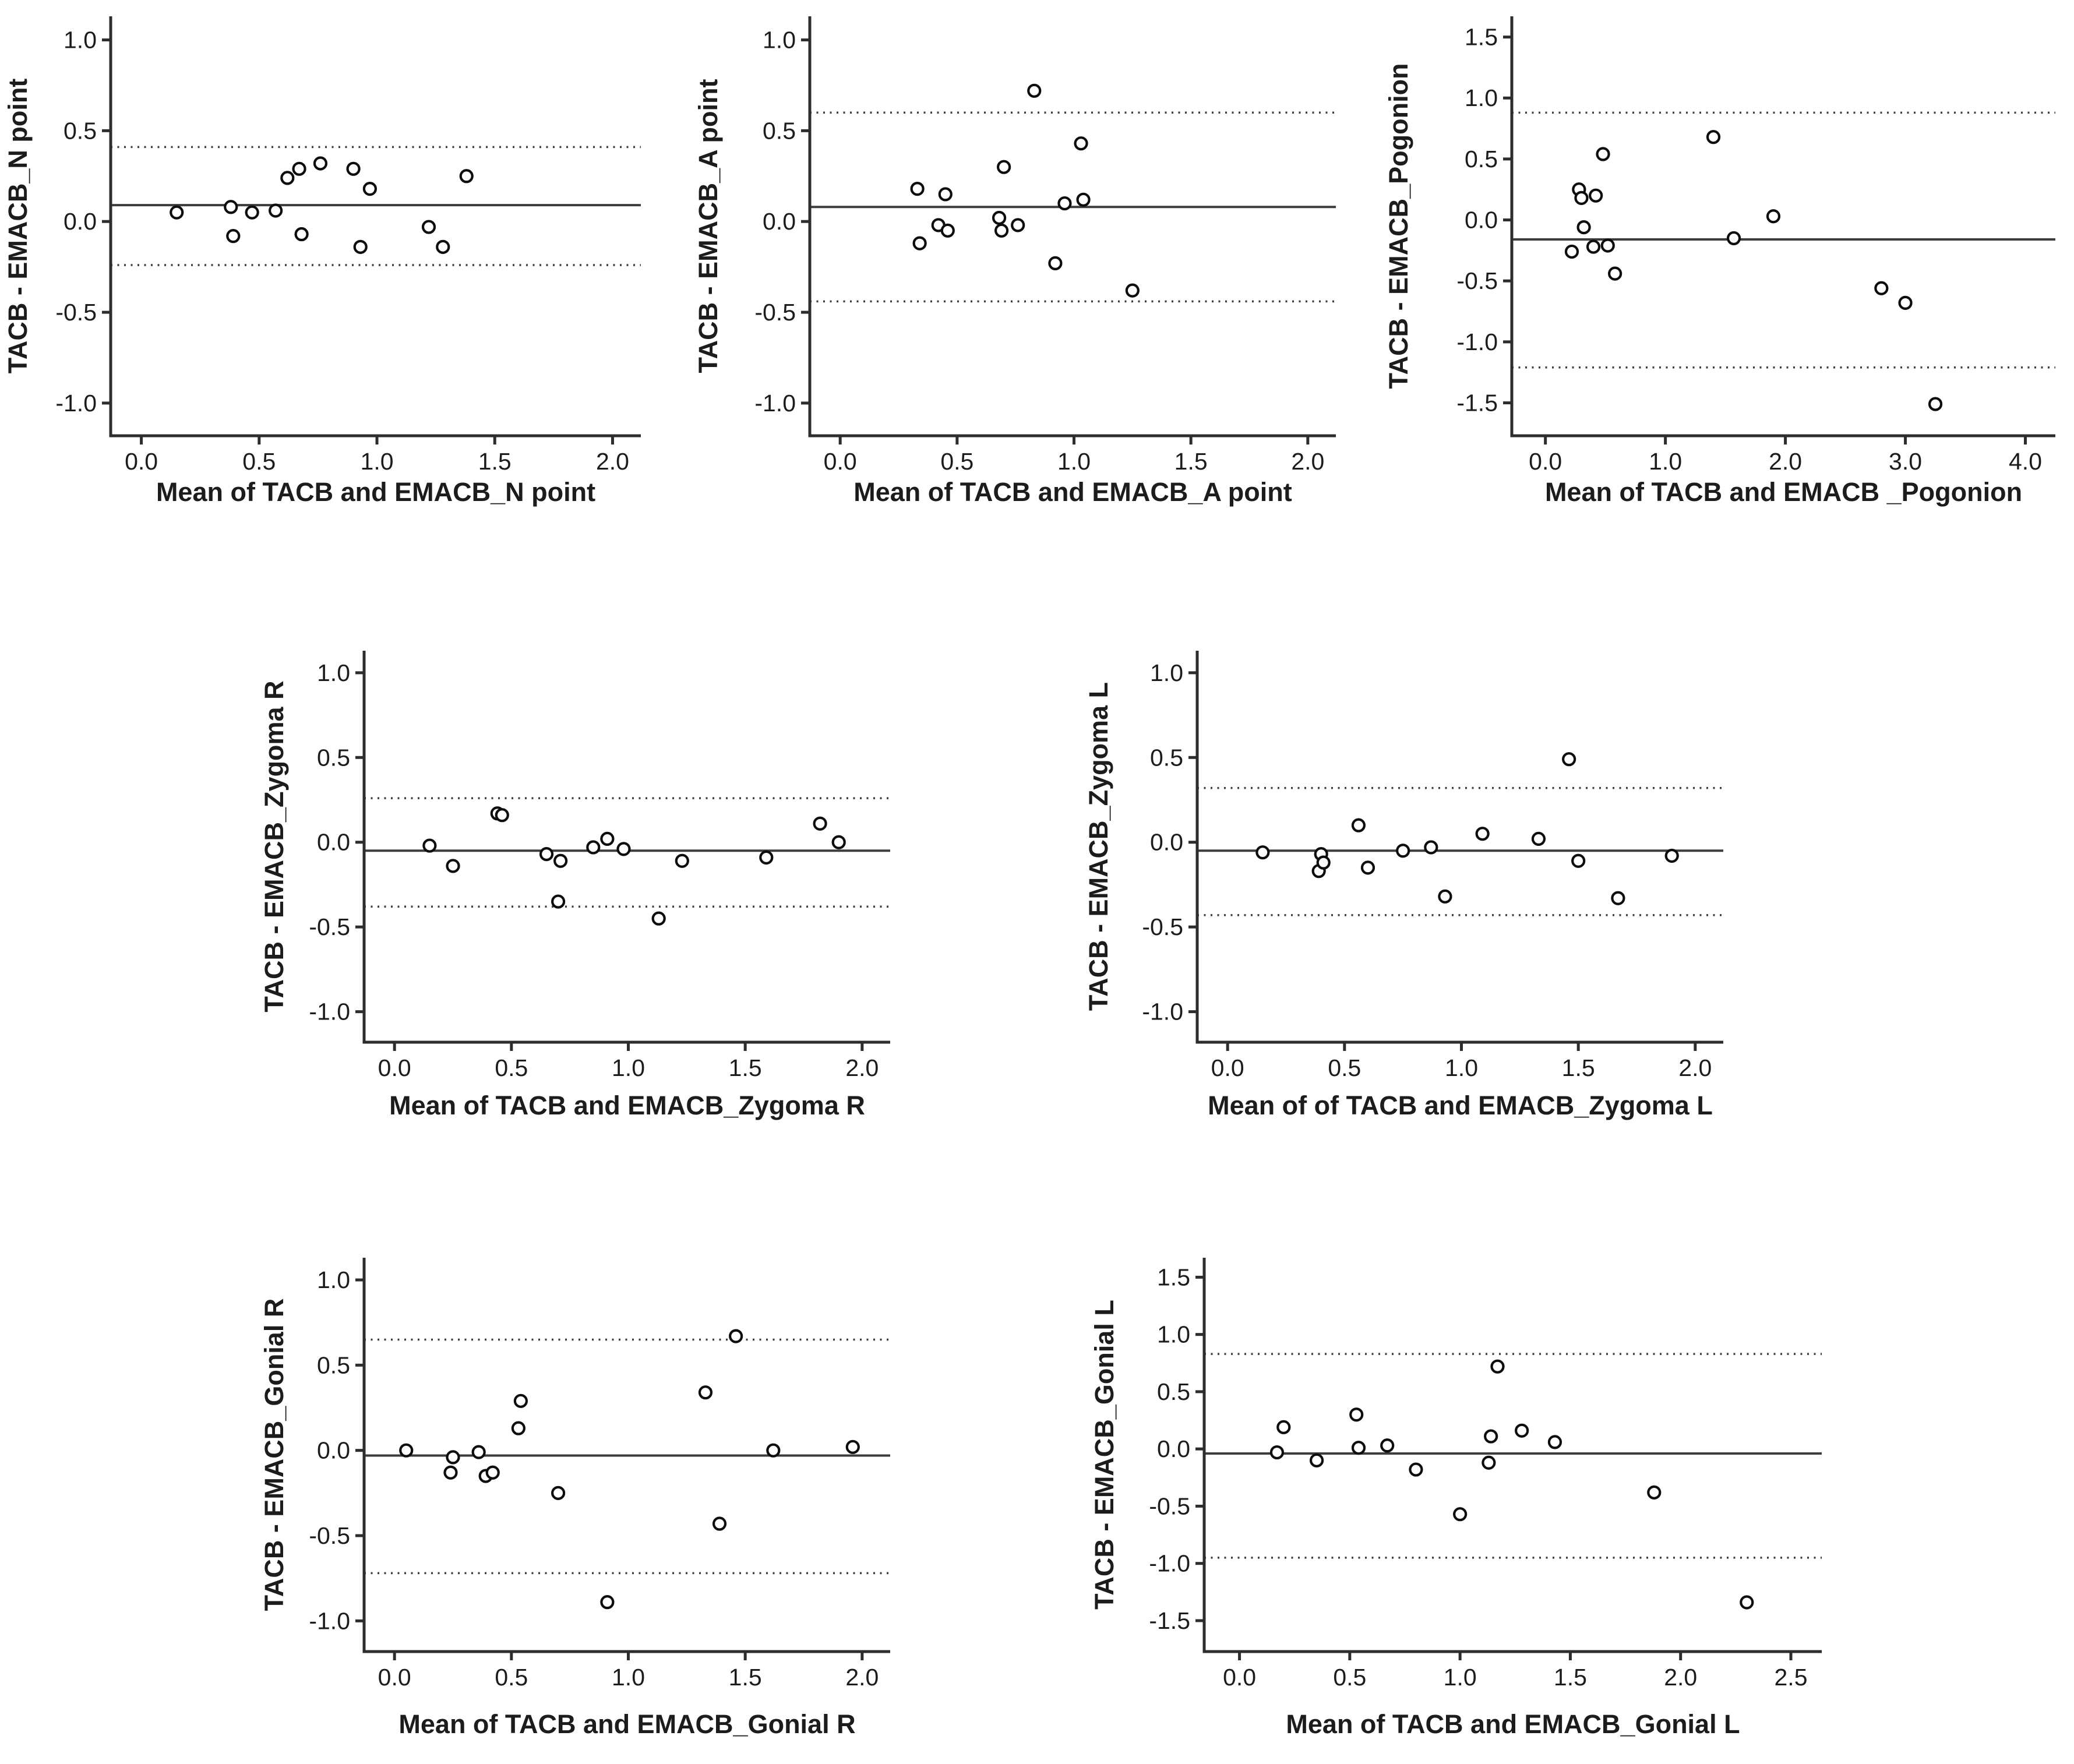 This screenshot has height=1764, width=2074. Describe the element at coordinates (2025, 461) in the screenshot. I see `x-tick-label: 4.0` at that location.